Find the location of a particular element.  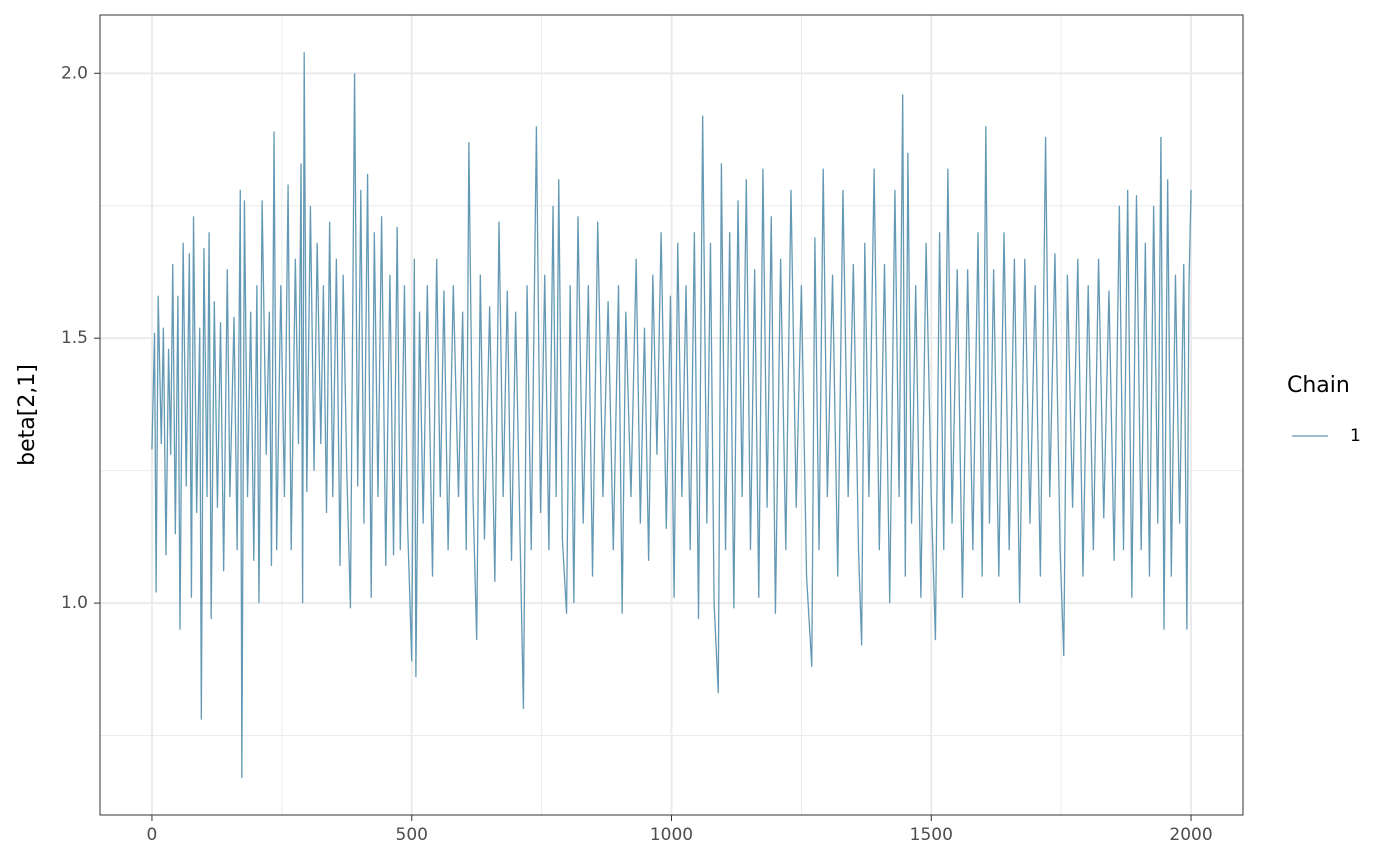

legend-title: Chain is located at coordinates (1318, 385).